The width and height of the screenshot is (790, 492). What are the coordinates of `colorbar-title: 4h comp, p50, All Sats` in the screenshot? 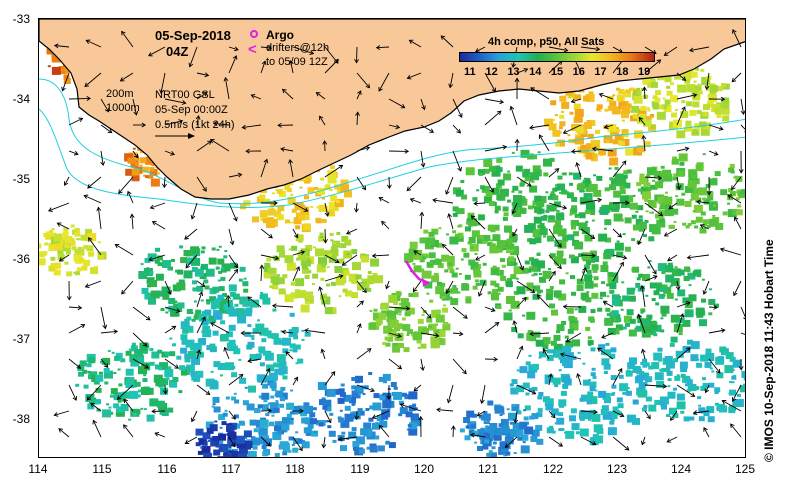 It's located at (546, 42).